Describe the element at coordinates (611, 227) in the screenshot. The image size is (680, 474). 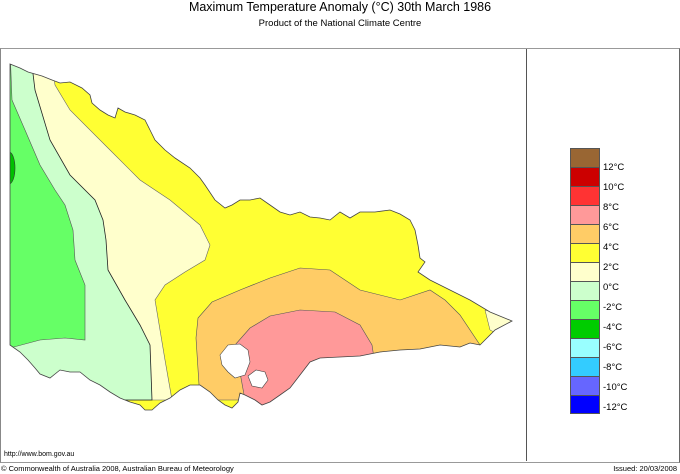
I see `legend-label: 6°C` at that location.